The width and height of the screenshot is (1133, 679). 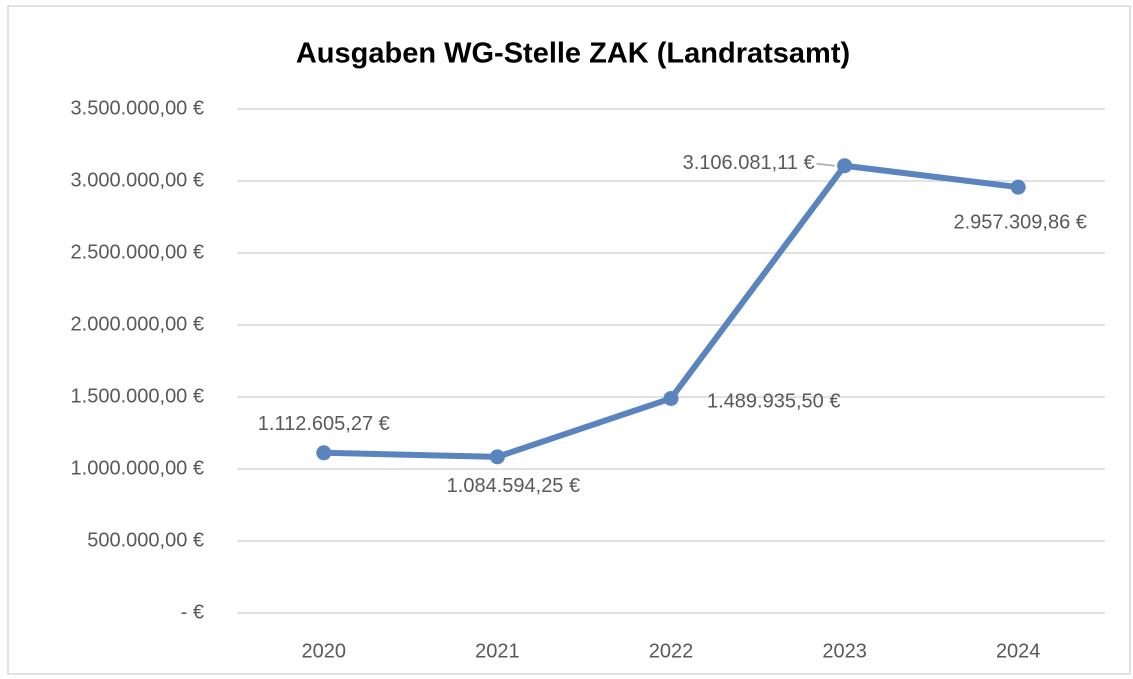 I want to click on y-tick-label: 3.000.000,00 €, so click(x=137, y=180).